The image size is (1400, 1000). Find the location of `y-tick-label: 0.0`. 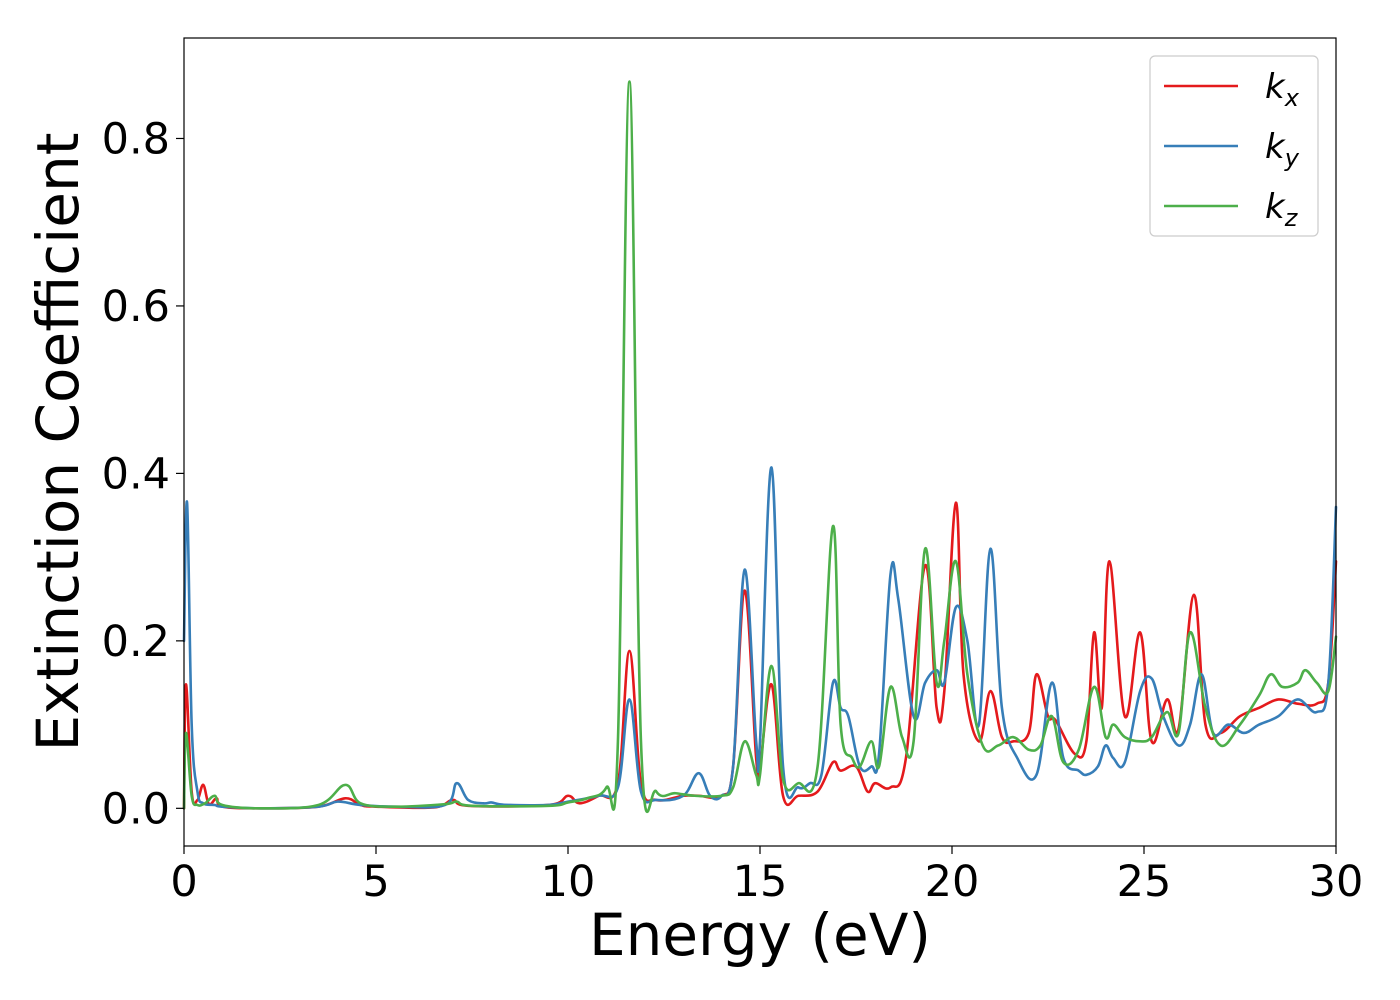

y-tick-label: 0.0 is located at coordinates (136, 809).